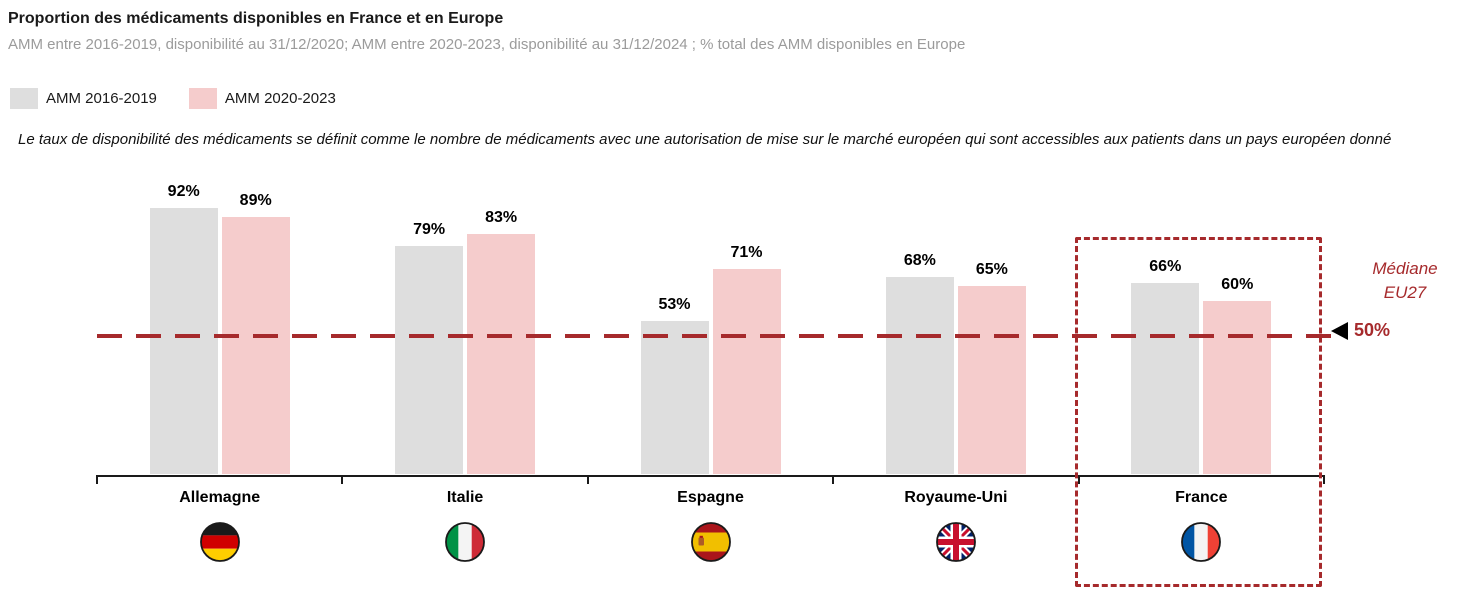 The width and height of the screenshot is (1480, 603). What do you see at coordinates (183, 341) in the screenshot?
I see `bar-allemagne-serie1` at bounding box center [183, 341].